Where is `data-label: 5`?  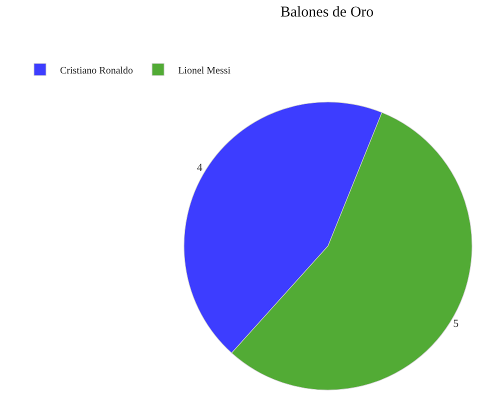 data-label: 5 is located at coordinates (456, 324).